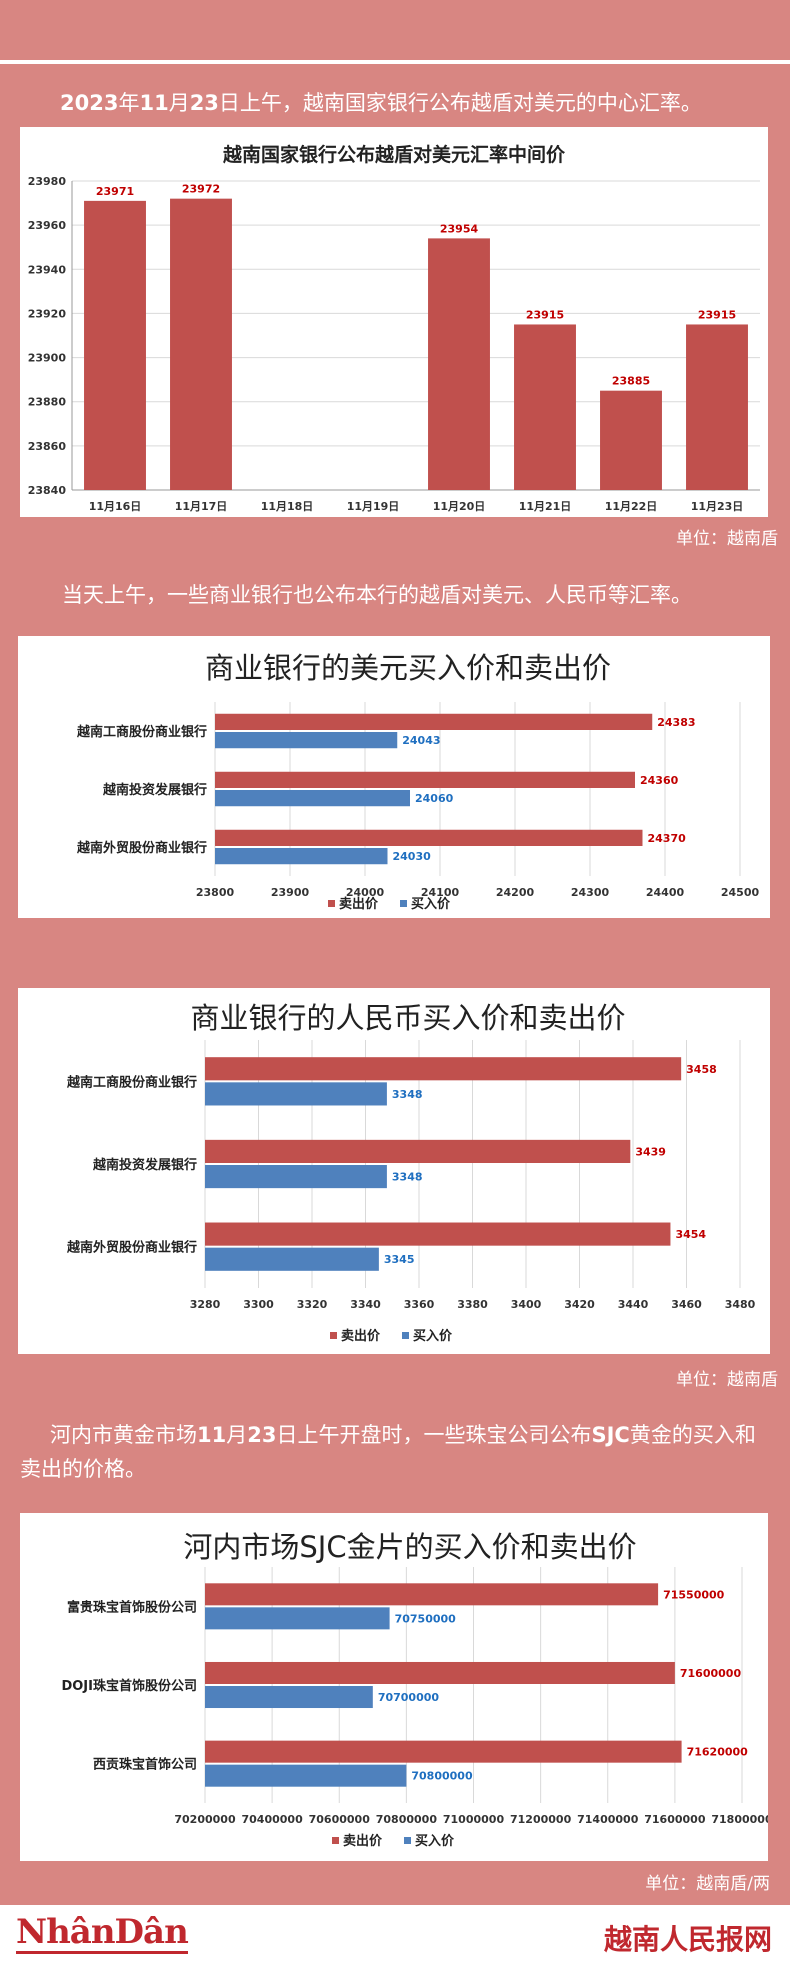 This screenshot has width=790, height=1975. What do you see at coordinates (179, 103) in the screenshot?
I see `intro-text-2: 月` at bounding box center [179, 103].